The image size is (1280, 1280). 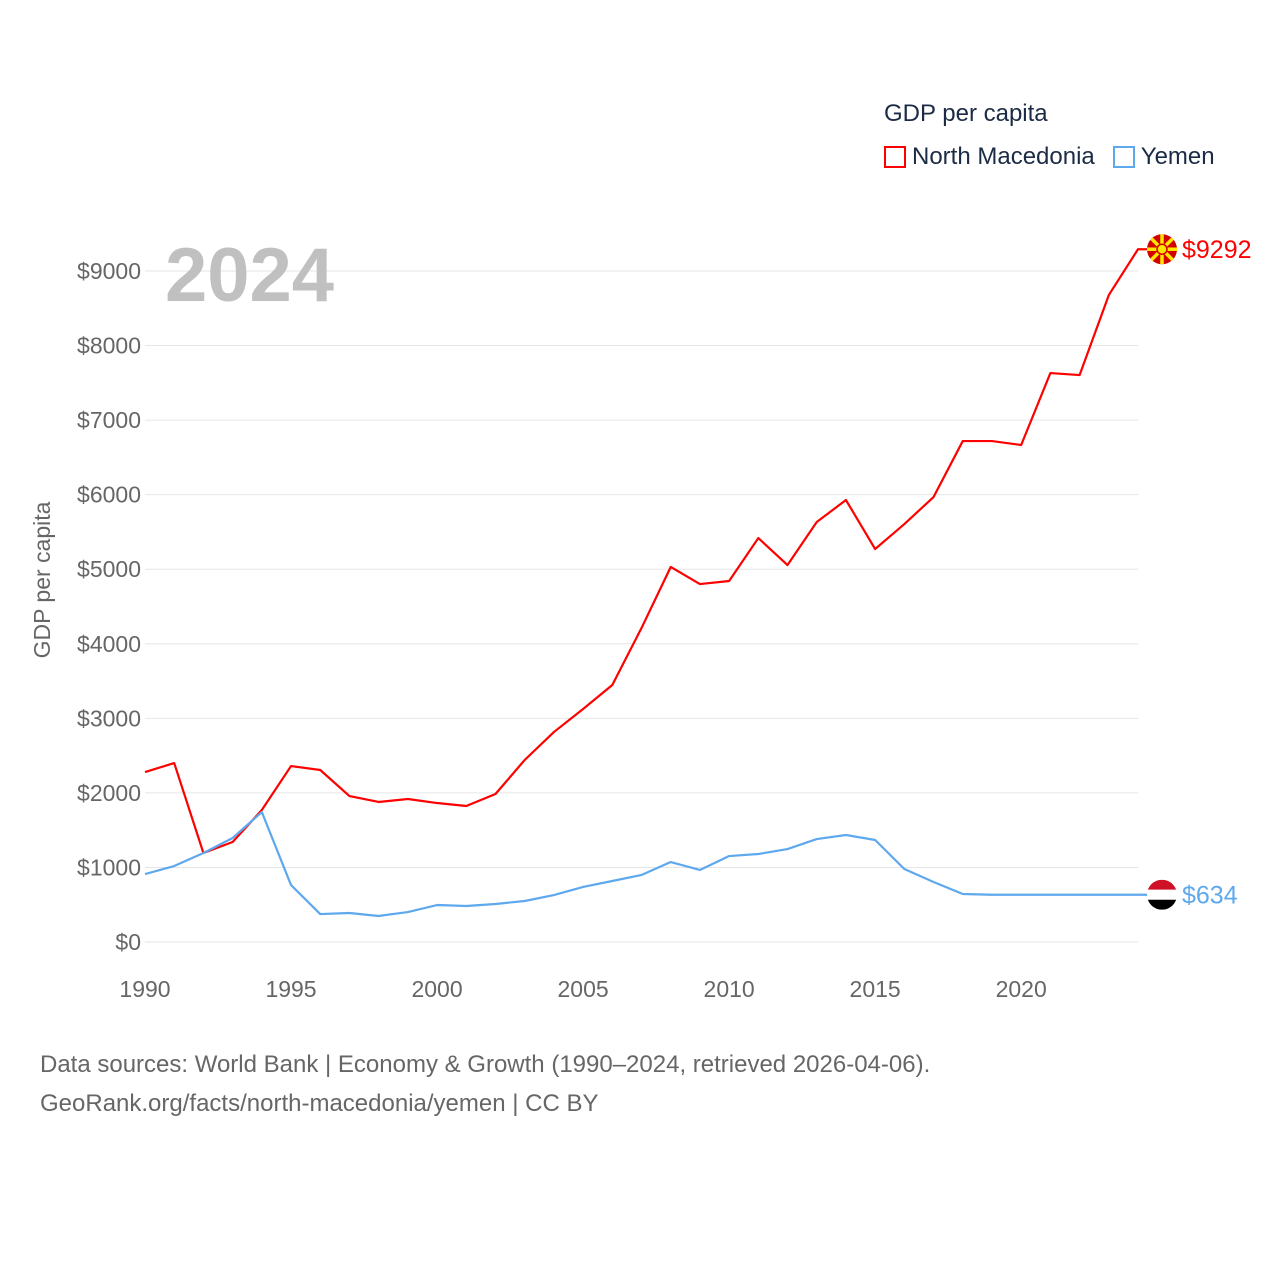 I want to click on x-tick-label: 1995, so click(x=290, y=989).